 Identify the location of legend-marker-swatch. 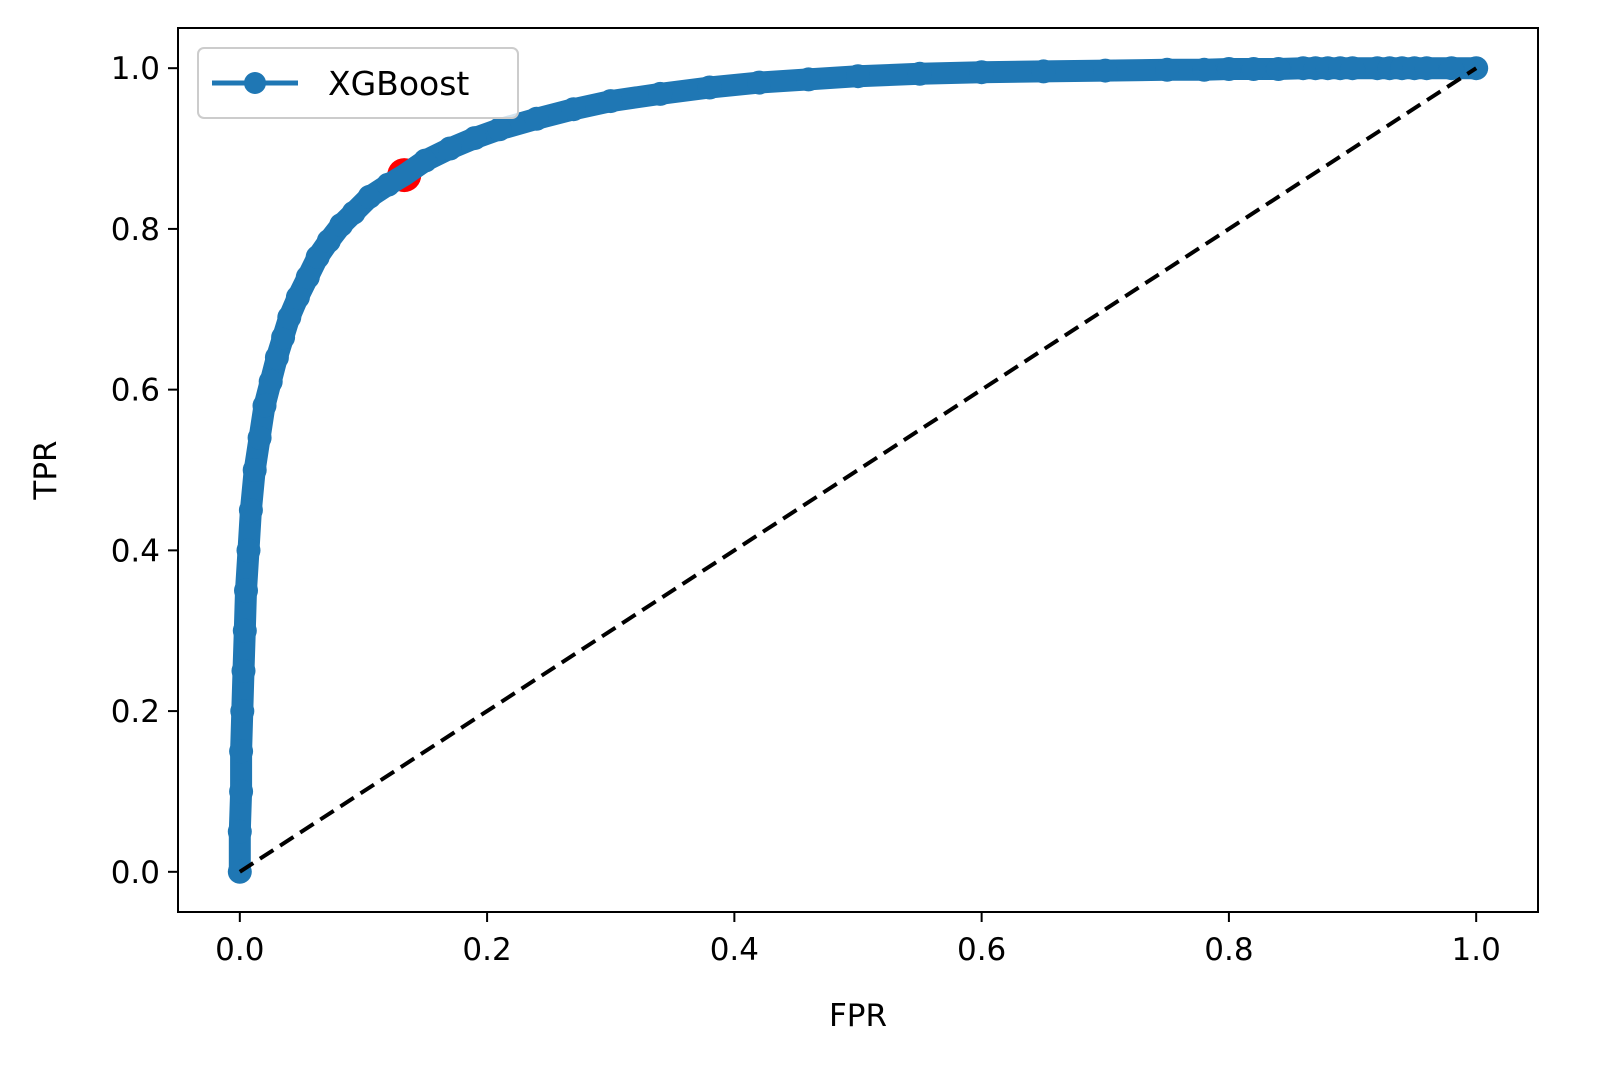
(255, 83).